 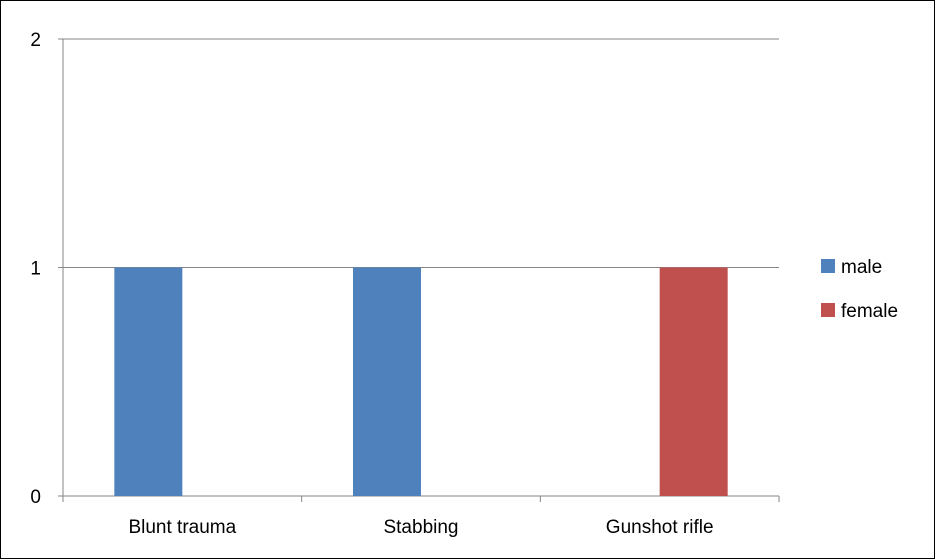 I want to click on y-tick-label: 0, so click(x=35, y=497).